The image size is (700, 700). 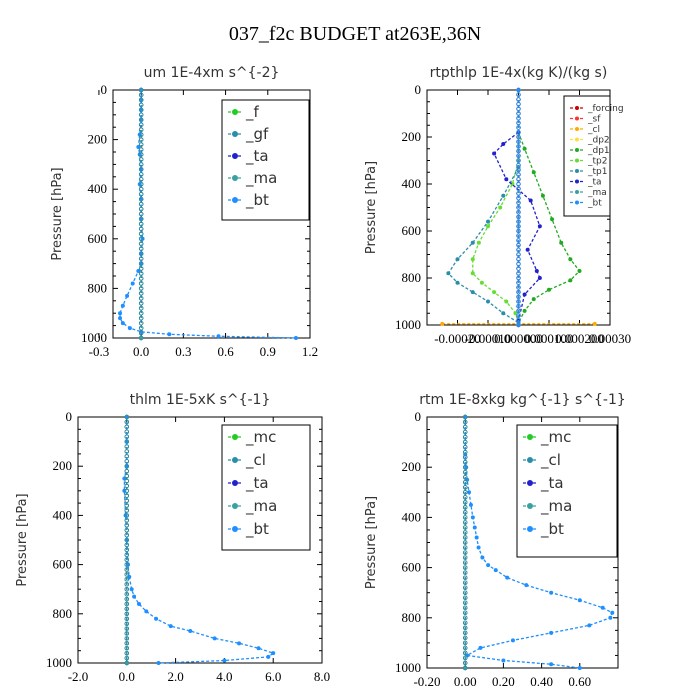 I want to click on y-tick-label: 600, so click(x=412, y=230).